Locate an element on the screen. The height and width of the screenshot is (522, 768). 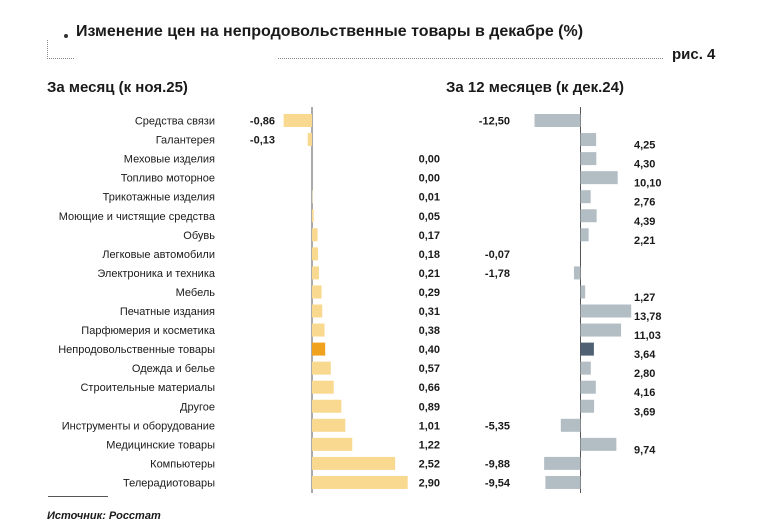
right-value-label: 4,16 is located at coordinates (644, 393).